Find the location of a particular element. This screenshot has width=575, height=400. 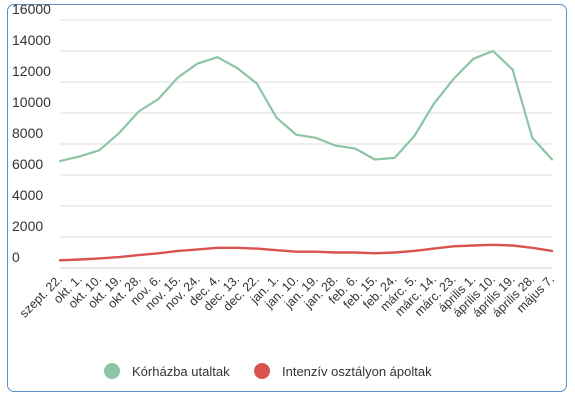

y-tick-label: 2000 is located at coordinates (27, 226).